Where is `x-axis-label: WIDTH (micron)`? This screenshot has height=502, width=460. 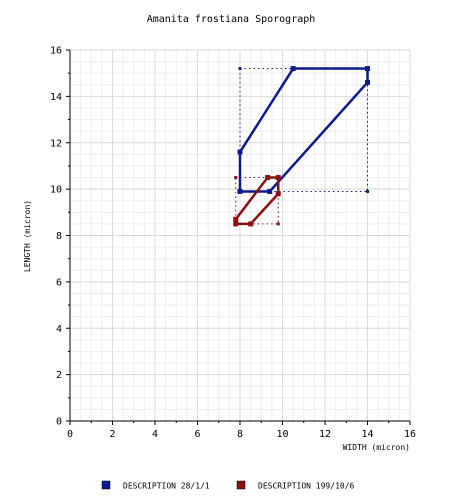 x-axis-label: WIDTH (micron) is located at coordinates (376, 447).